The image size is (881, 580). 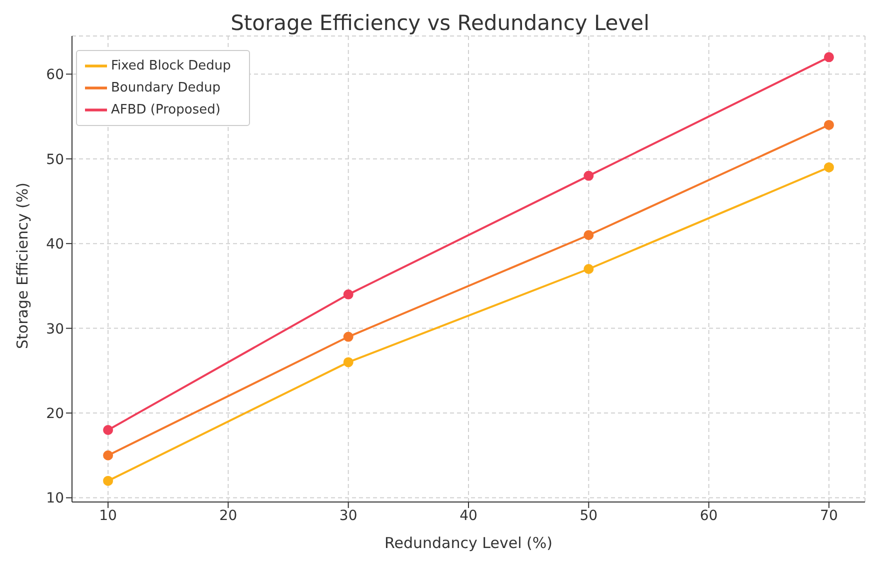 I want to click on x-tick-label: 20, so click(x=228, y=516).